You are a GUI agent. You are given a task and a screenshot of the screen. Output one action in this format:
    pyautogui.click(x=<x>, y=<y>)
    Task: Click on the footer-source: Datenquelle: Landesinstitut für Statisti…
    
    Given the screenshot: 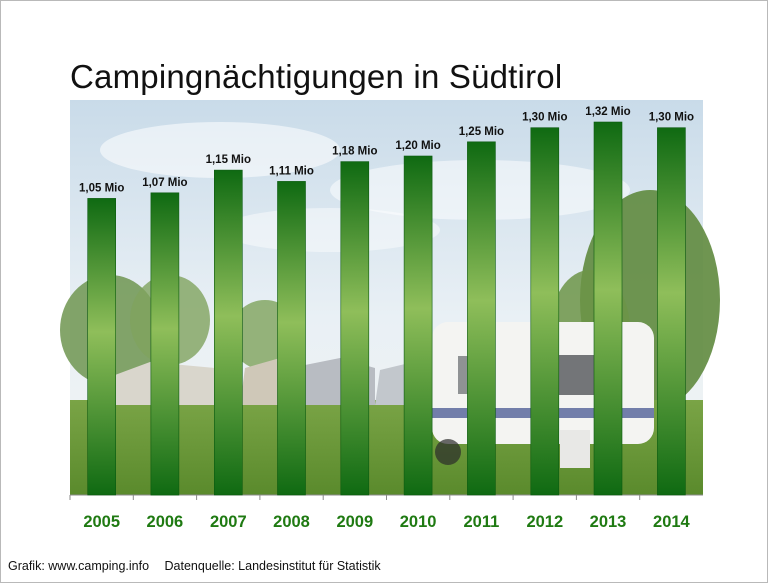 What is the action you would take?
    pyautogui.click(x=272, y=566)
    